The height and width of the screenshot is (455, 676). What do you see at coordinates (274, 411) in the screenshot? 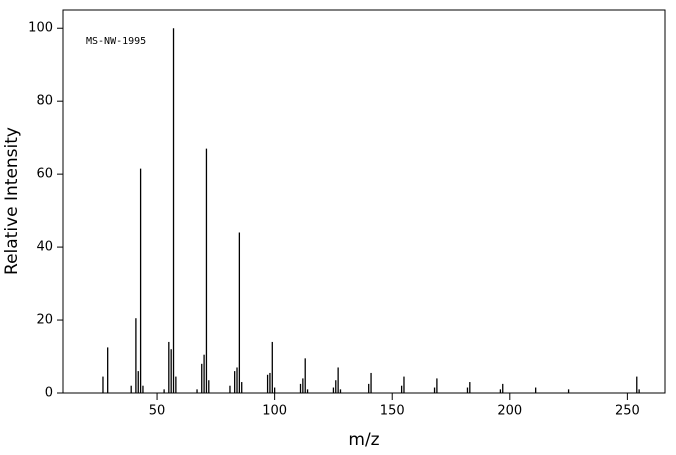
I see `x-tick-label: 100` at bounding box center [274, 411].